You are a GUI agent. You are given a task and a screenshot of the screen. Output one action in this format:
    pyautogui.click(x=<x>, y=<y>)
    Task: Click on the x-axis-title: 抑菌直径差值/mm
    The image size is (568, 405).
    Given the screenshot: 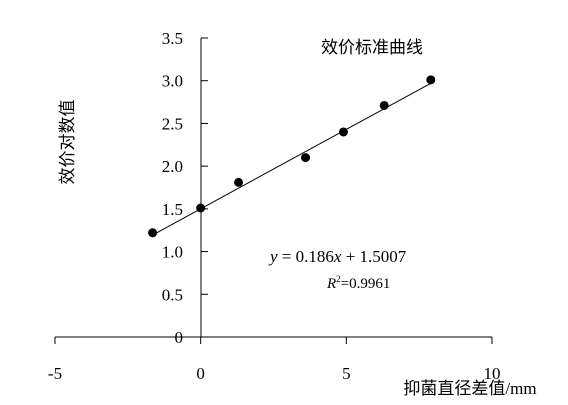 What is the action you would take?
    pyautogui.click(x=469, y=388)
    